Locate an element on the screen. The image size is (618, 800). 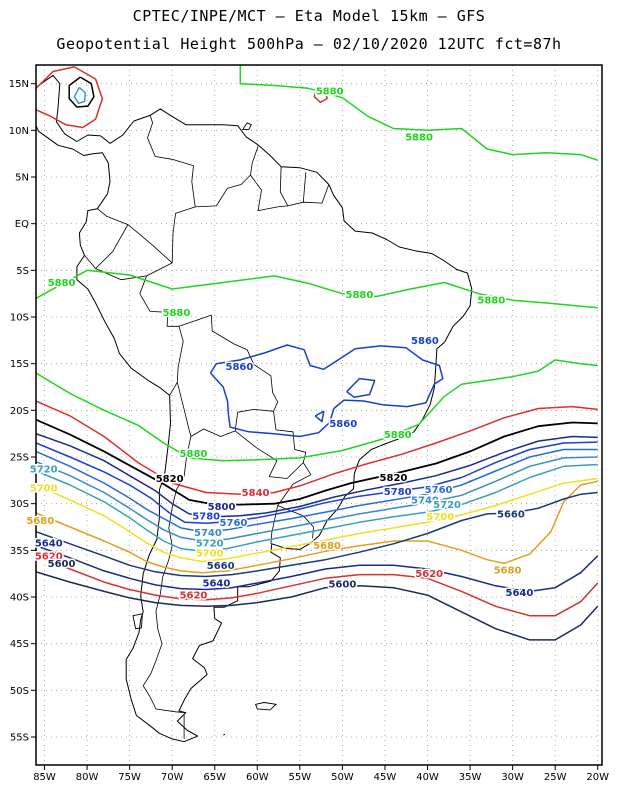
lat-tick-label: 25S is located at coordinates (19, 458).